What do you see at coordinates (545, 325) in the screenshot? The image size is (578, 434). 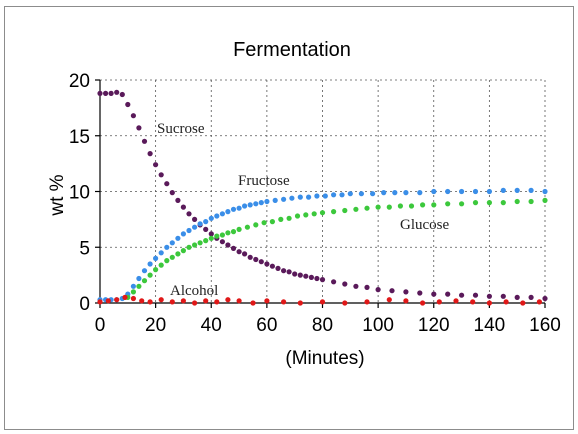 I see `x-tick-label: 160` at bounding box center [545, 325].